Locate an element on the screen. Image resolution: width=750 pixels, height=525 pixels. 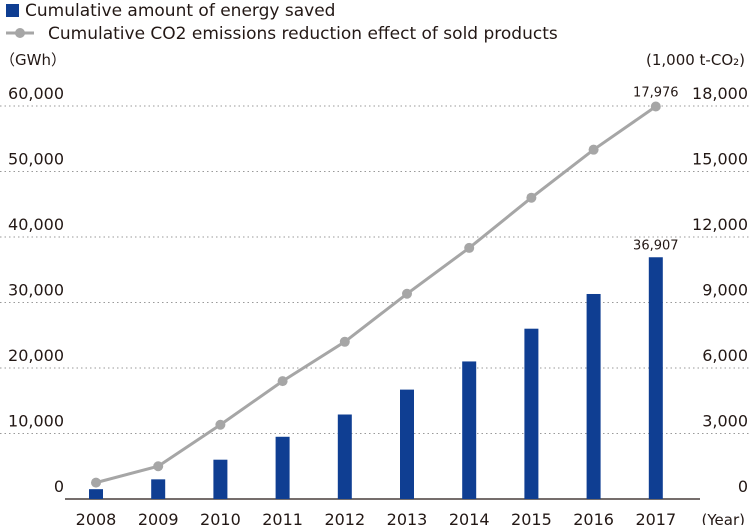
y-tick-right-label: 15,000 is located at coordinates (720, 159).